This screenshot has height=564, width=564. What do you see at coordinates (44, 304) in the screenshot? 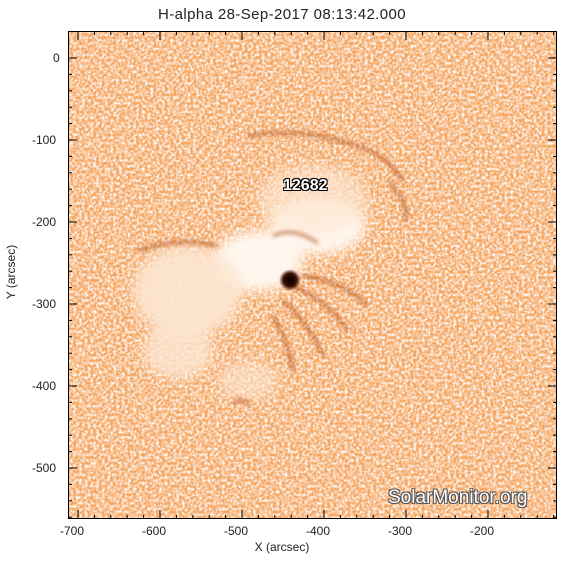
I see `y-tick-label: -300` at bounding box center [44, 304].